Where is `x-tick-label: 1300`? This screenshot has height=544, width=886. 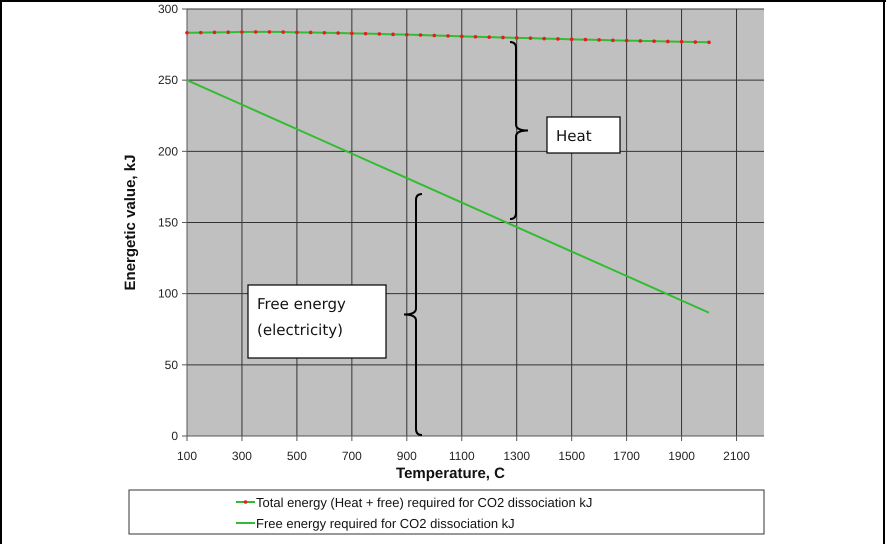 x-tick-label: 1300 is located at coordinates (516, 456).